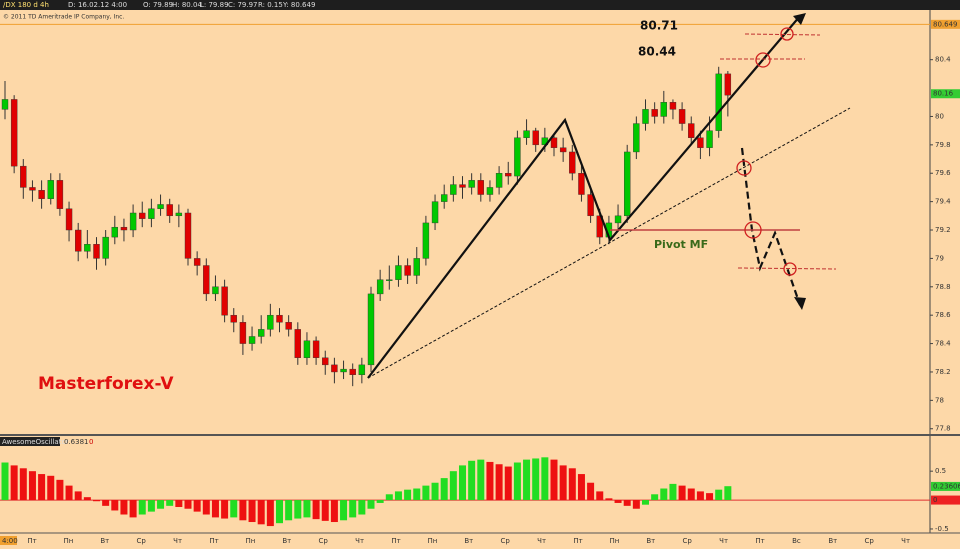 This screenshot has width=960, height=549. Describe the element at coordinates (91, 442) in the screenshot. I see `osc-zero: 0` at that location.